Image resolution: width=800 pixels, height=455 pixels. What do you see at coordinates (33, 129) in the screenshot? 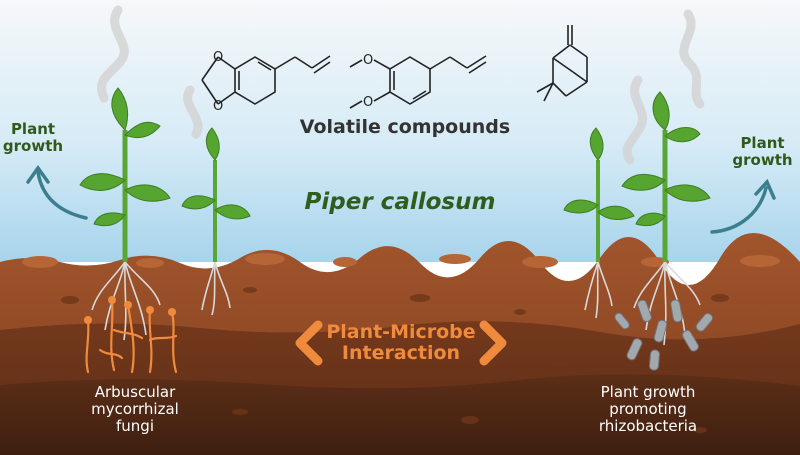
I see `plant-growth-label-left-line1: Plant` at bounding box center [33, 129].